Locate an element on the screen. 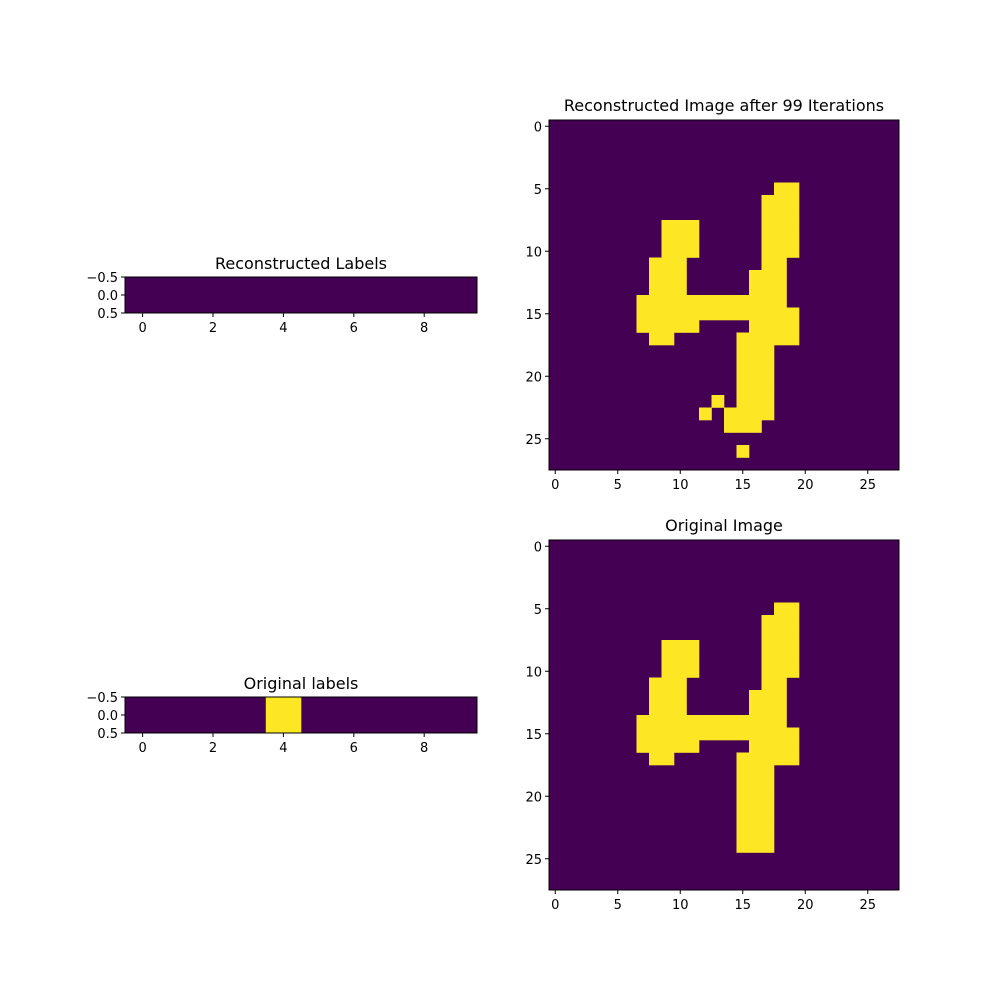 The width and height of the screenshot is (1000, 1000). original-labels-title: Original labels is located at coordinates (301, 683).